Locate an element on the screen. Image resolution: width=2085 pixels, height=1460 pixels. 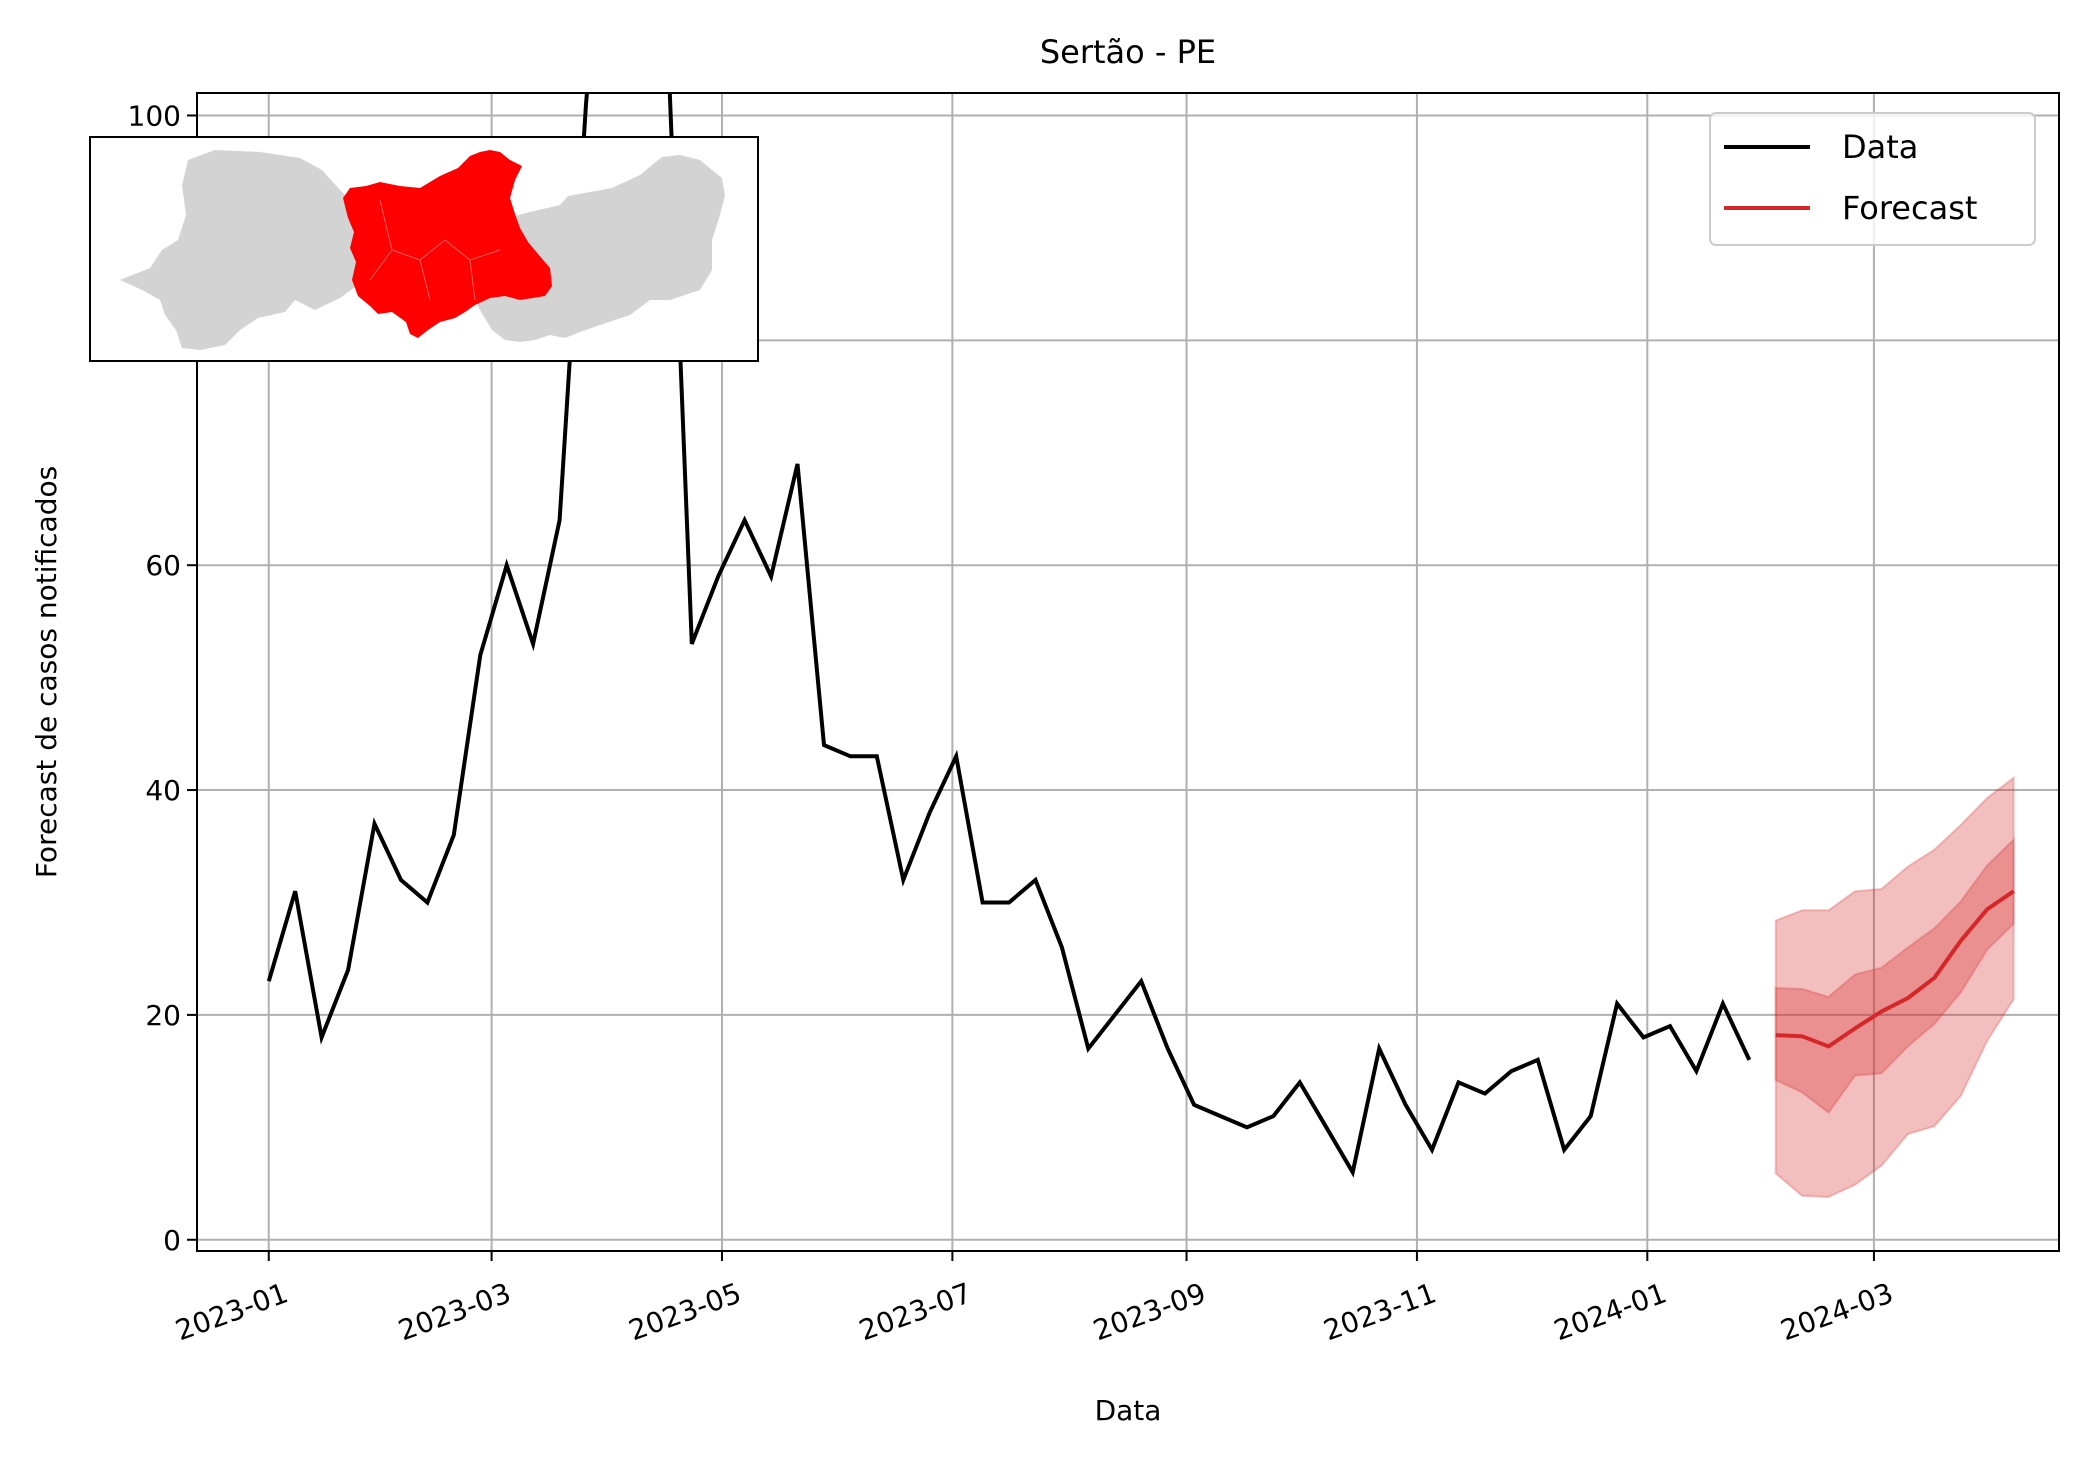
y-axis-label: Forecast de casos notificados is located at coordinates (46, 672).